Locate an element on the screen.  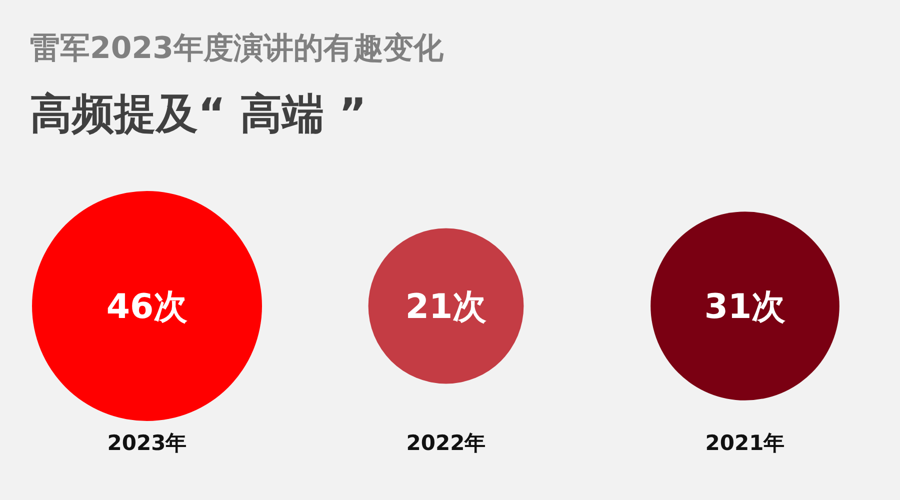
title: 雷军2023年度演讲的有趣变化 is located at coordinates (237, 48).